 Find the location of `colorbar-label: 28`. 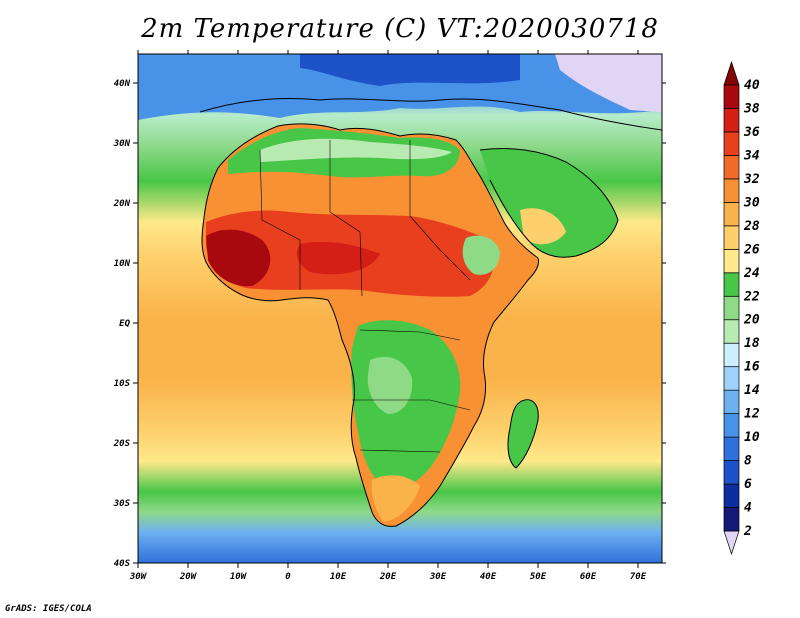

colorbar-label: 28 is located at coordinates (751, 226).